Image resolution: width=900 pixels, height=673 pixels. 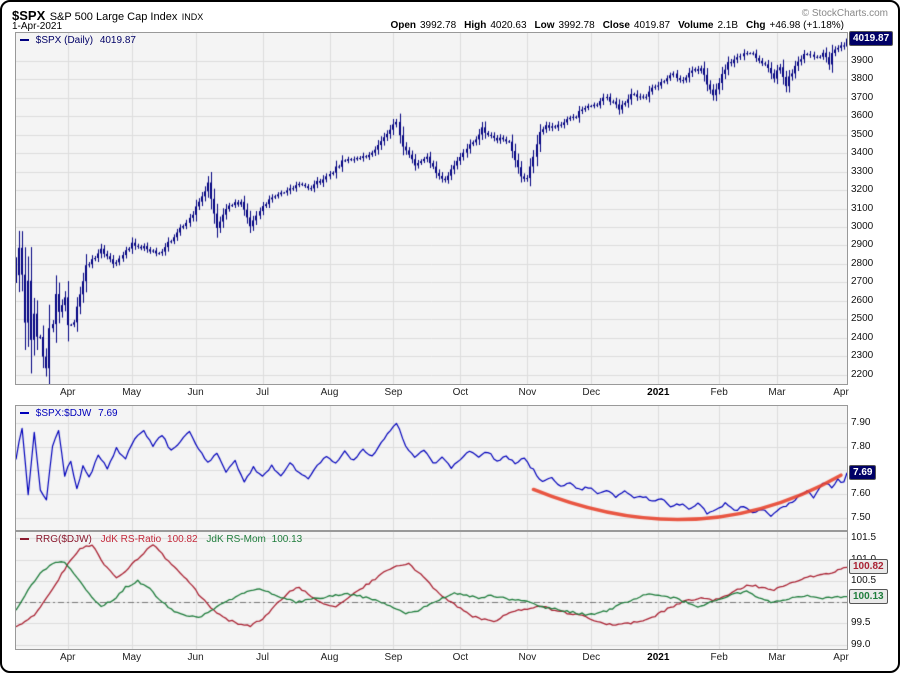 What do you see at coordinates (117, 40) in the screenshot?
I see `price-last-value: 4019.87` at bounding box center [117, 40].